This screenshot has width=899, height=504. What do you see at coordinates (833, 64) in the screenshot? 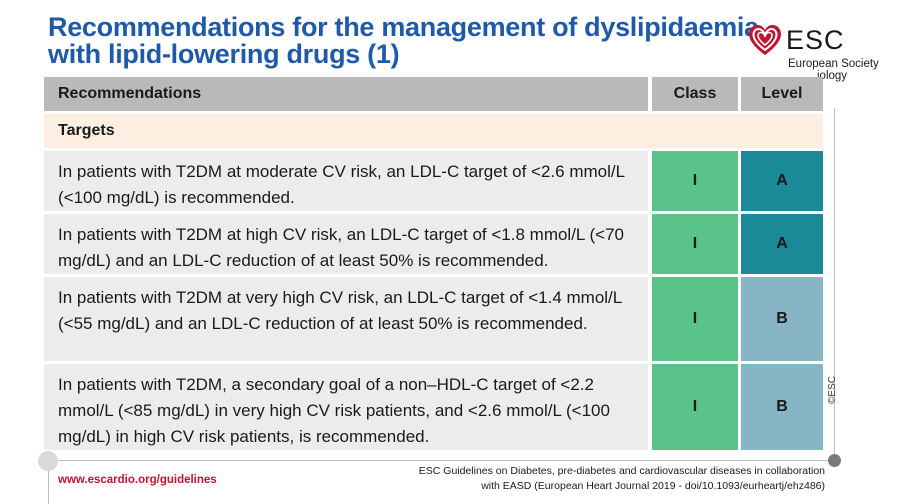
I see `logo-subtitle-line1: European Society` at bounding box center [833, 64].